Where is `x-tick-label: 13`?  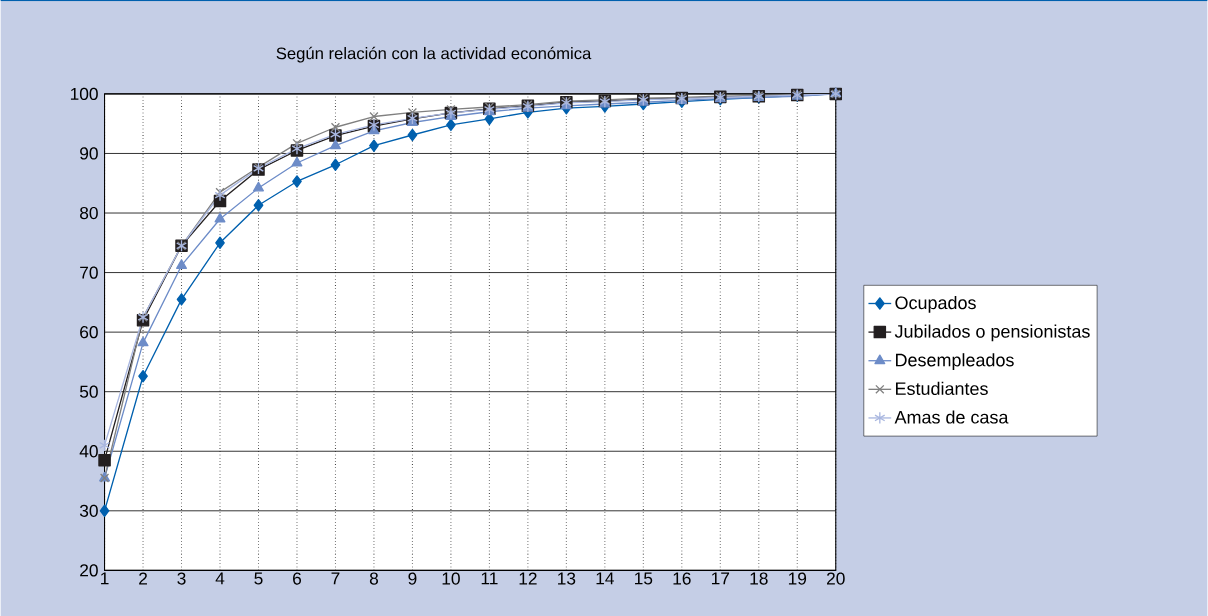 x-tick-label: 13 is located at coordinates (567, 578).